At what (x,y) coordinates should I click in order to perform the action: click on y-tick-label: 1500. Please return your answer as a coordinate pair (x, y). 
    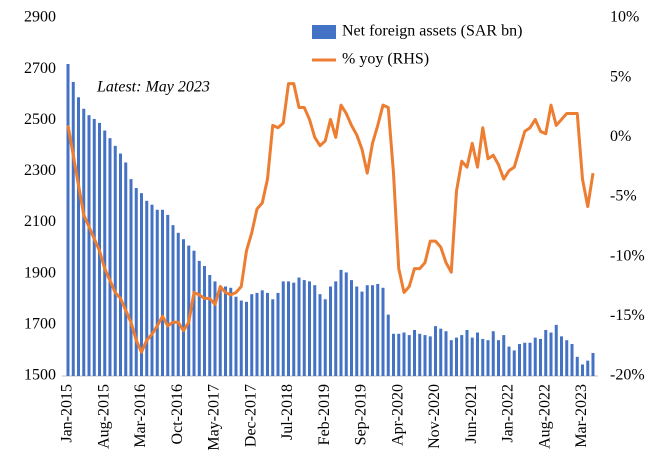
    Looking at the image, I should click on (40, 375).